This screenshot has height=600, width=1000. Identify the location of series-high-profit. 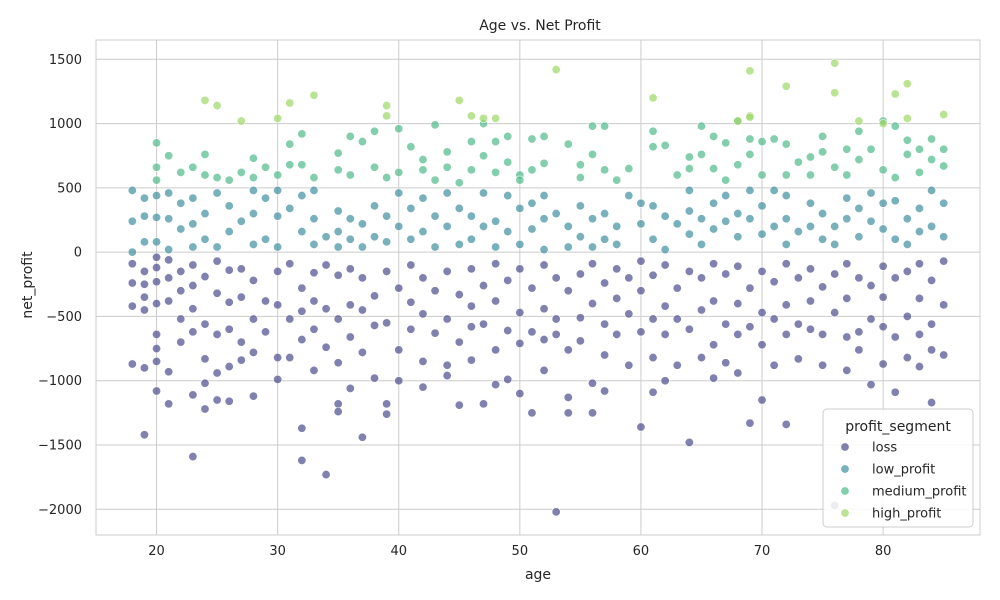
(574, 93).